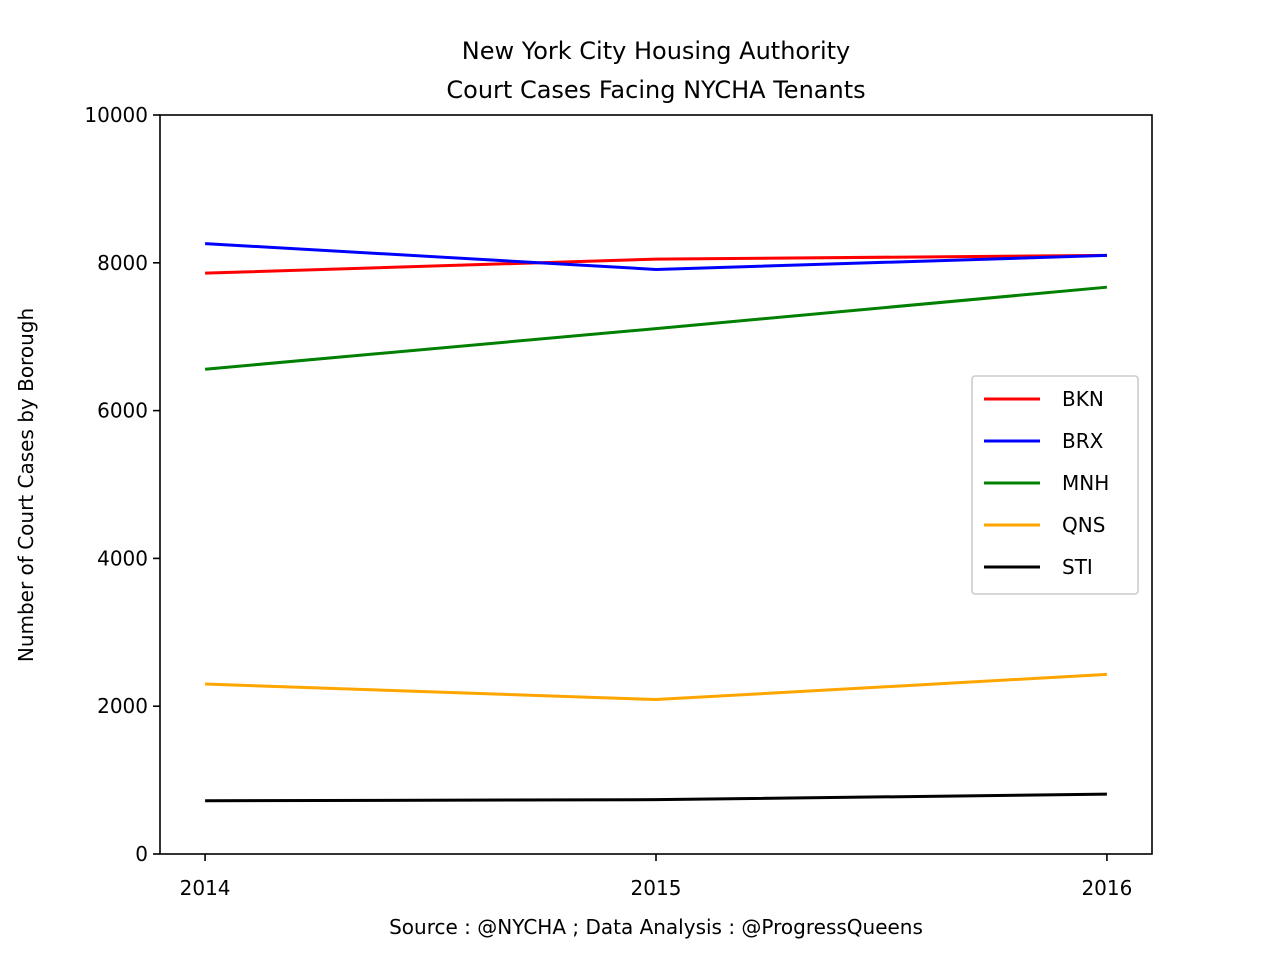 The image size is (1280, 964). Describe the element at coordinates (656, 888) in the screenshot. I see `x-tick-label: 2015` at that location.